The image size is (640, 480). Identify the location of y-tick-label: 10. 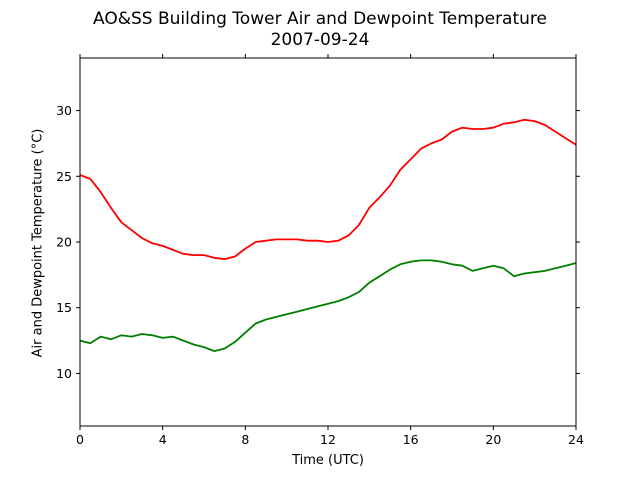
(64, 373).